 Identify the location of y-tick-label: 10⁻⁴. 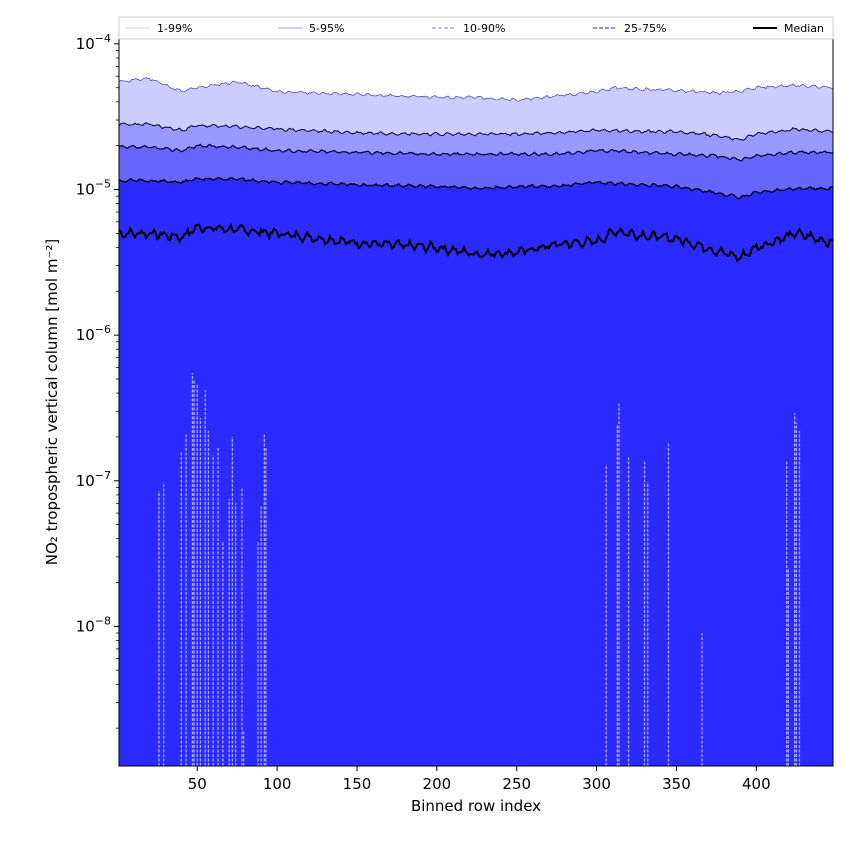
(93, 42).